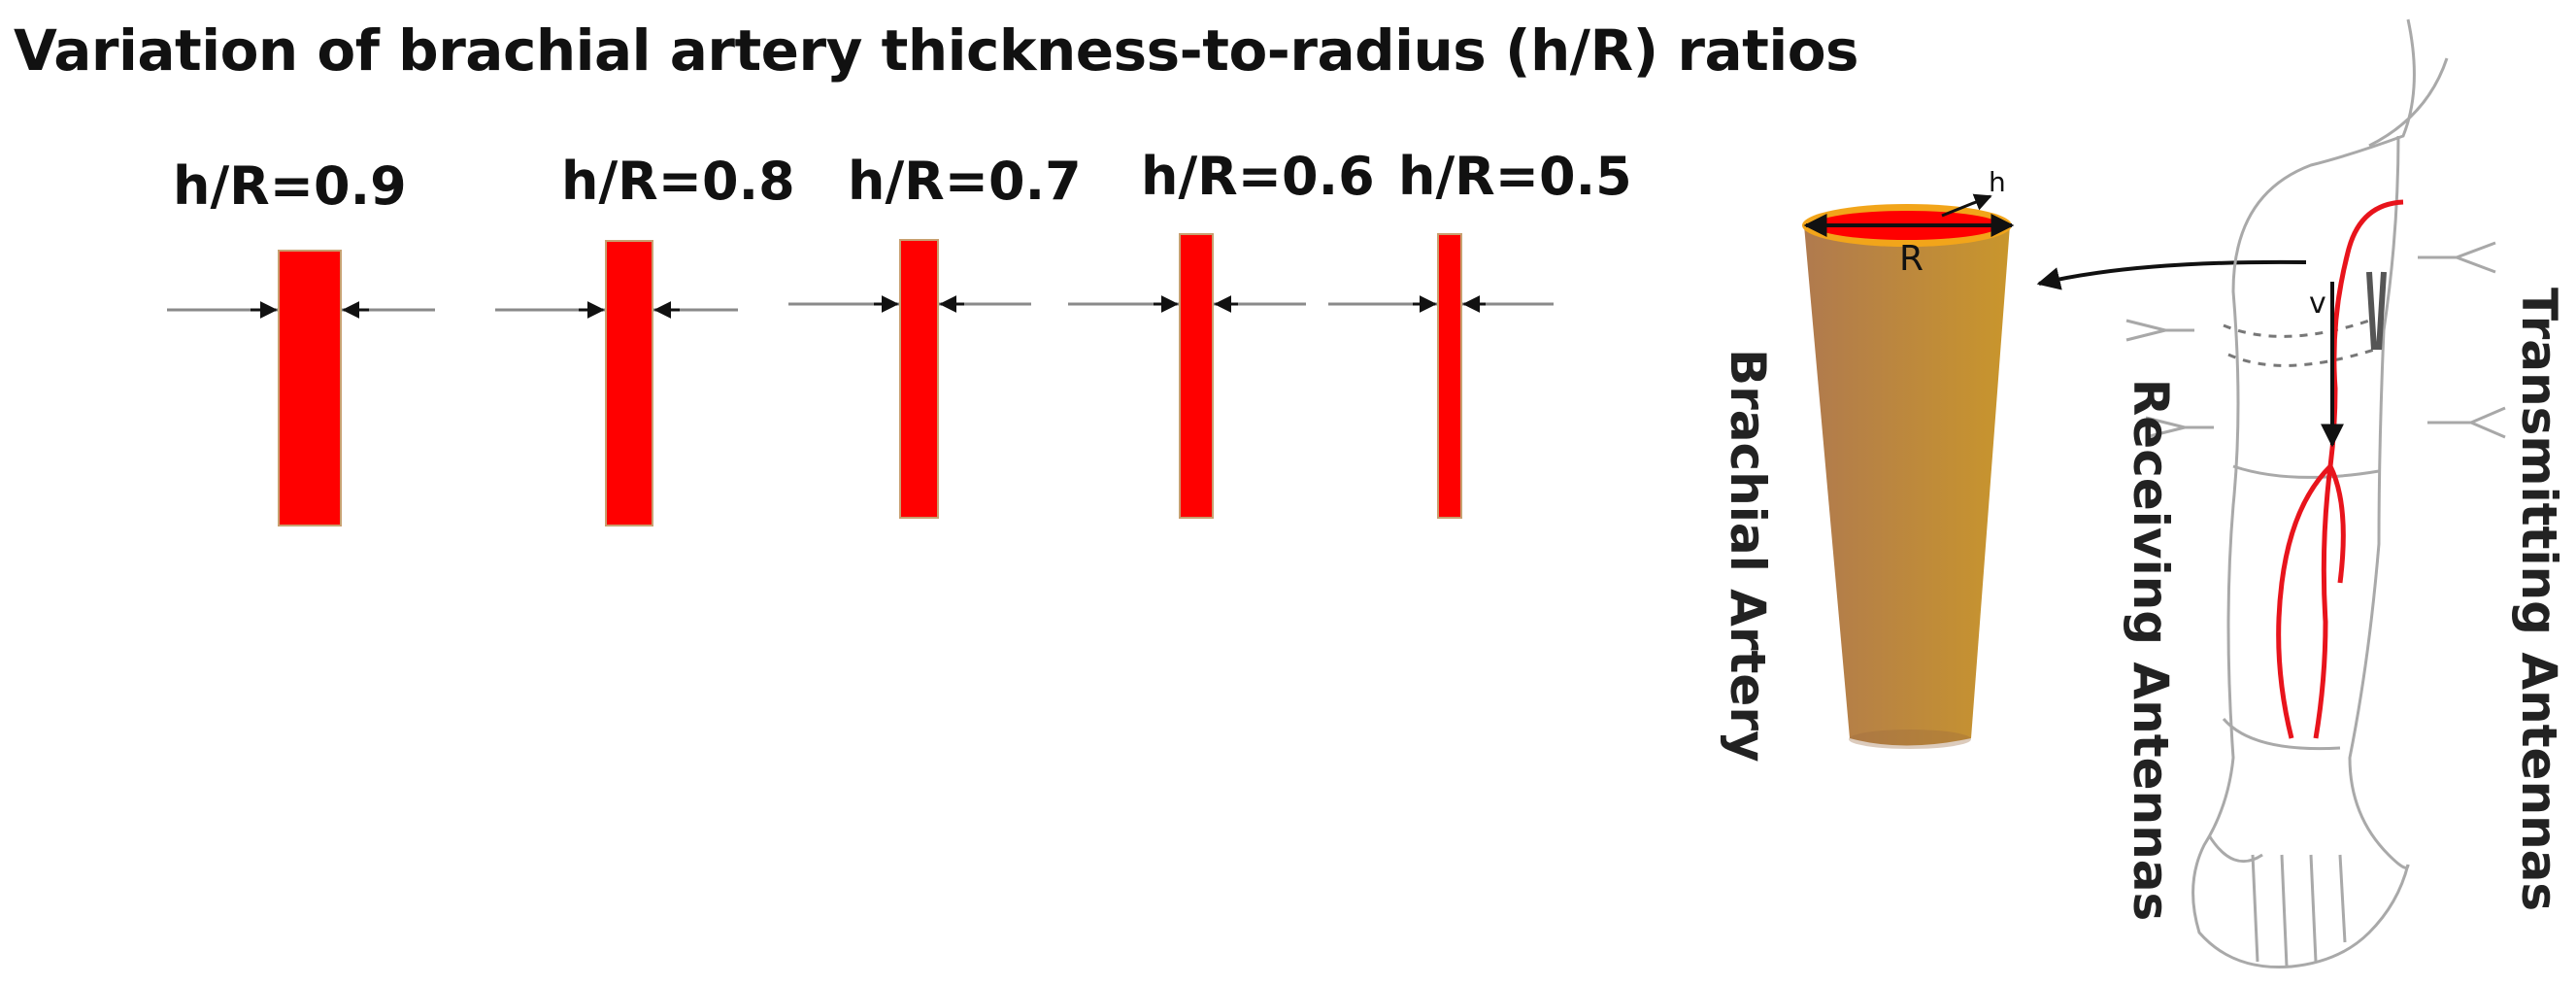 This screenshot has width=2576, height=985. Describe the element at coordinates (2170, 379) in the screenshot. I see `receiving-antenna-icons` at that location.